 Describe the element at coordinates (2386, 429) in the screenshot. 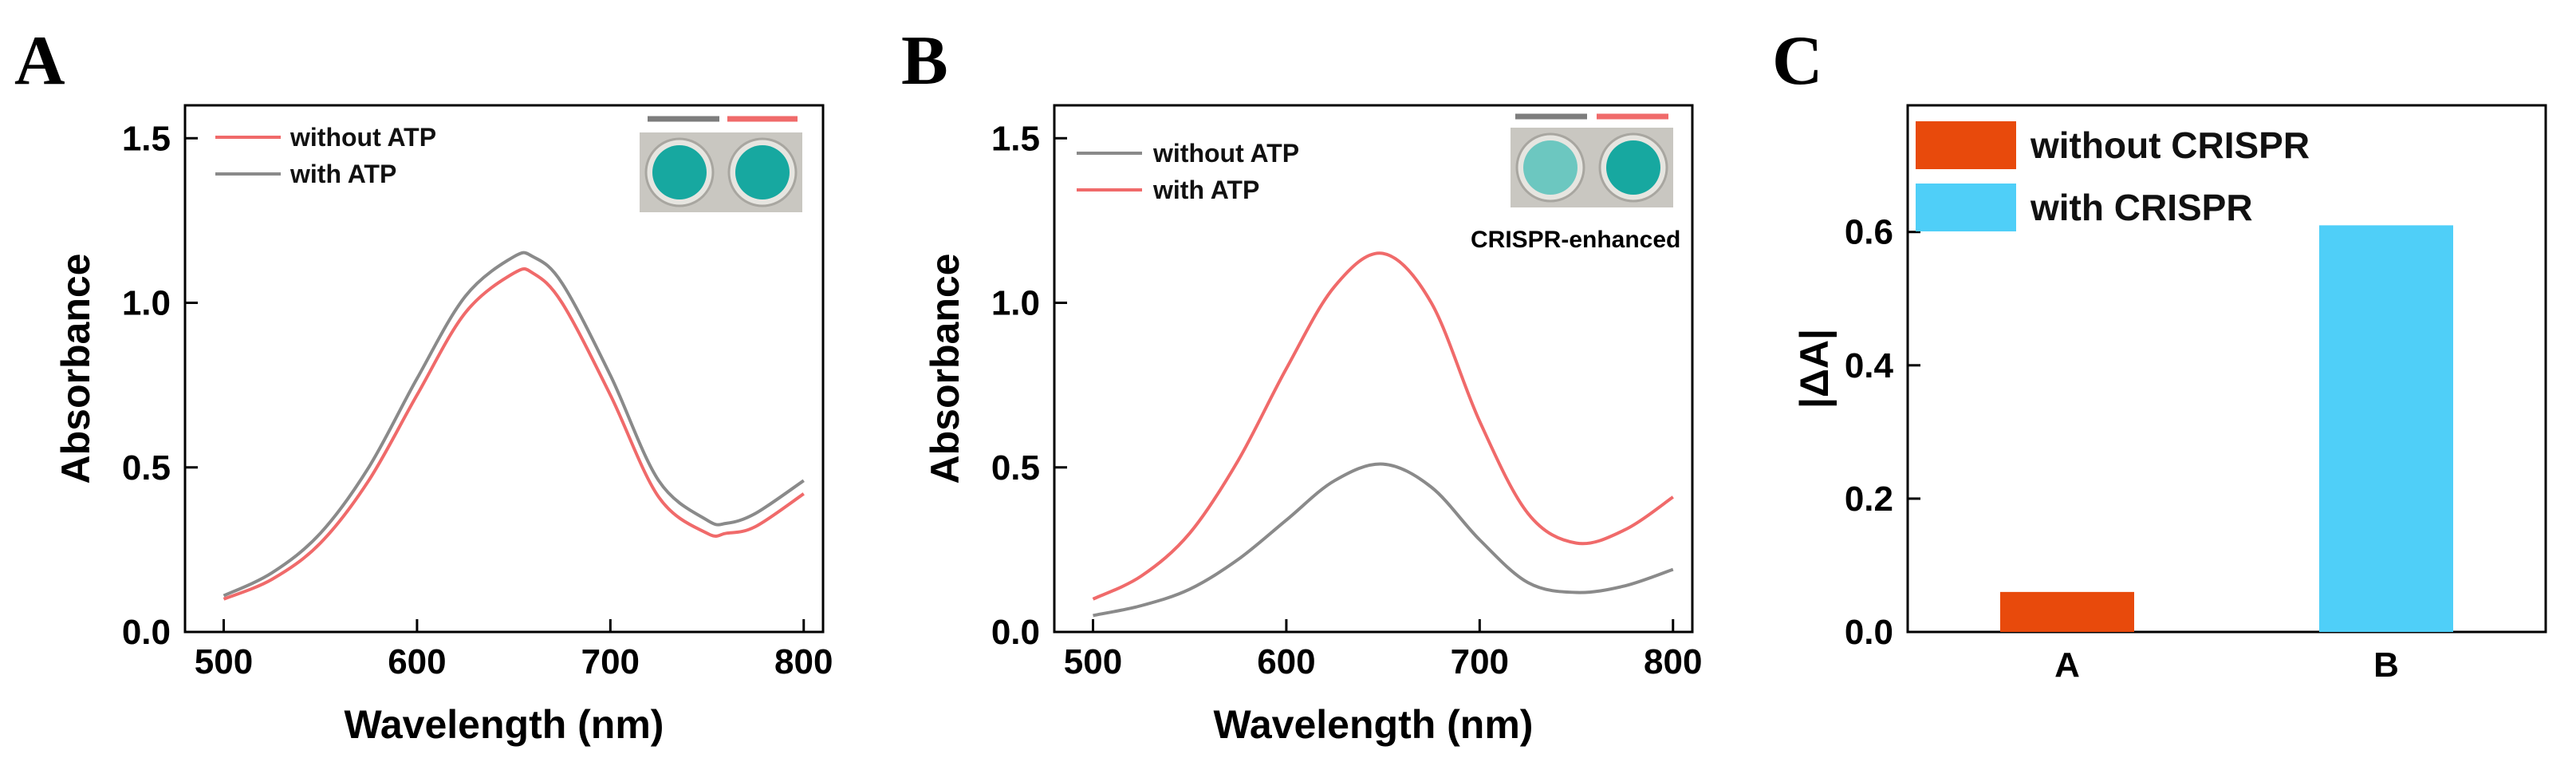

I see `panel-c-bar-b` at that location.